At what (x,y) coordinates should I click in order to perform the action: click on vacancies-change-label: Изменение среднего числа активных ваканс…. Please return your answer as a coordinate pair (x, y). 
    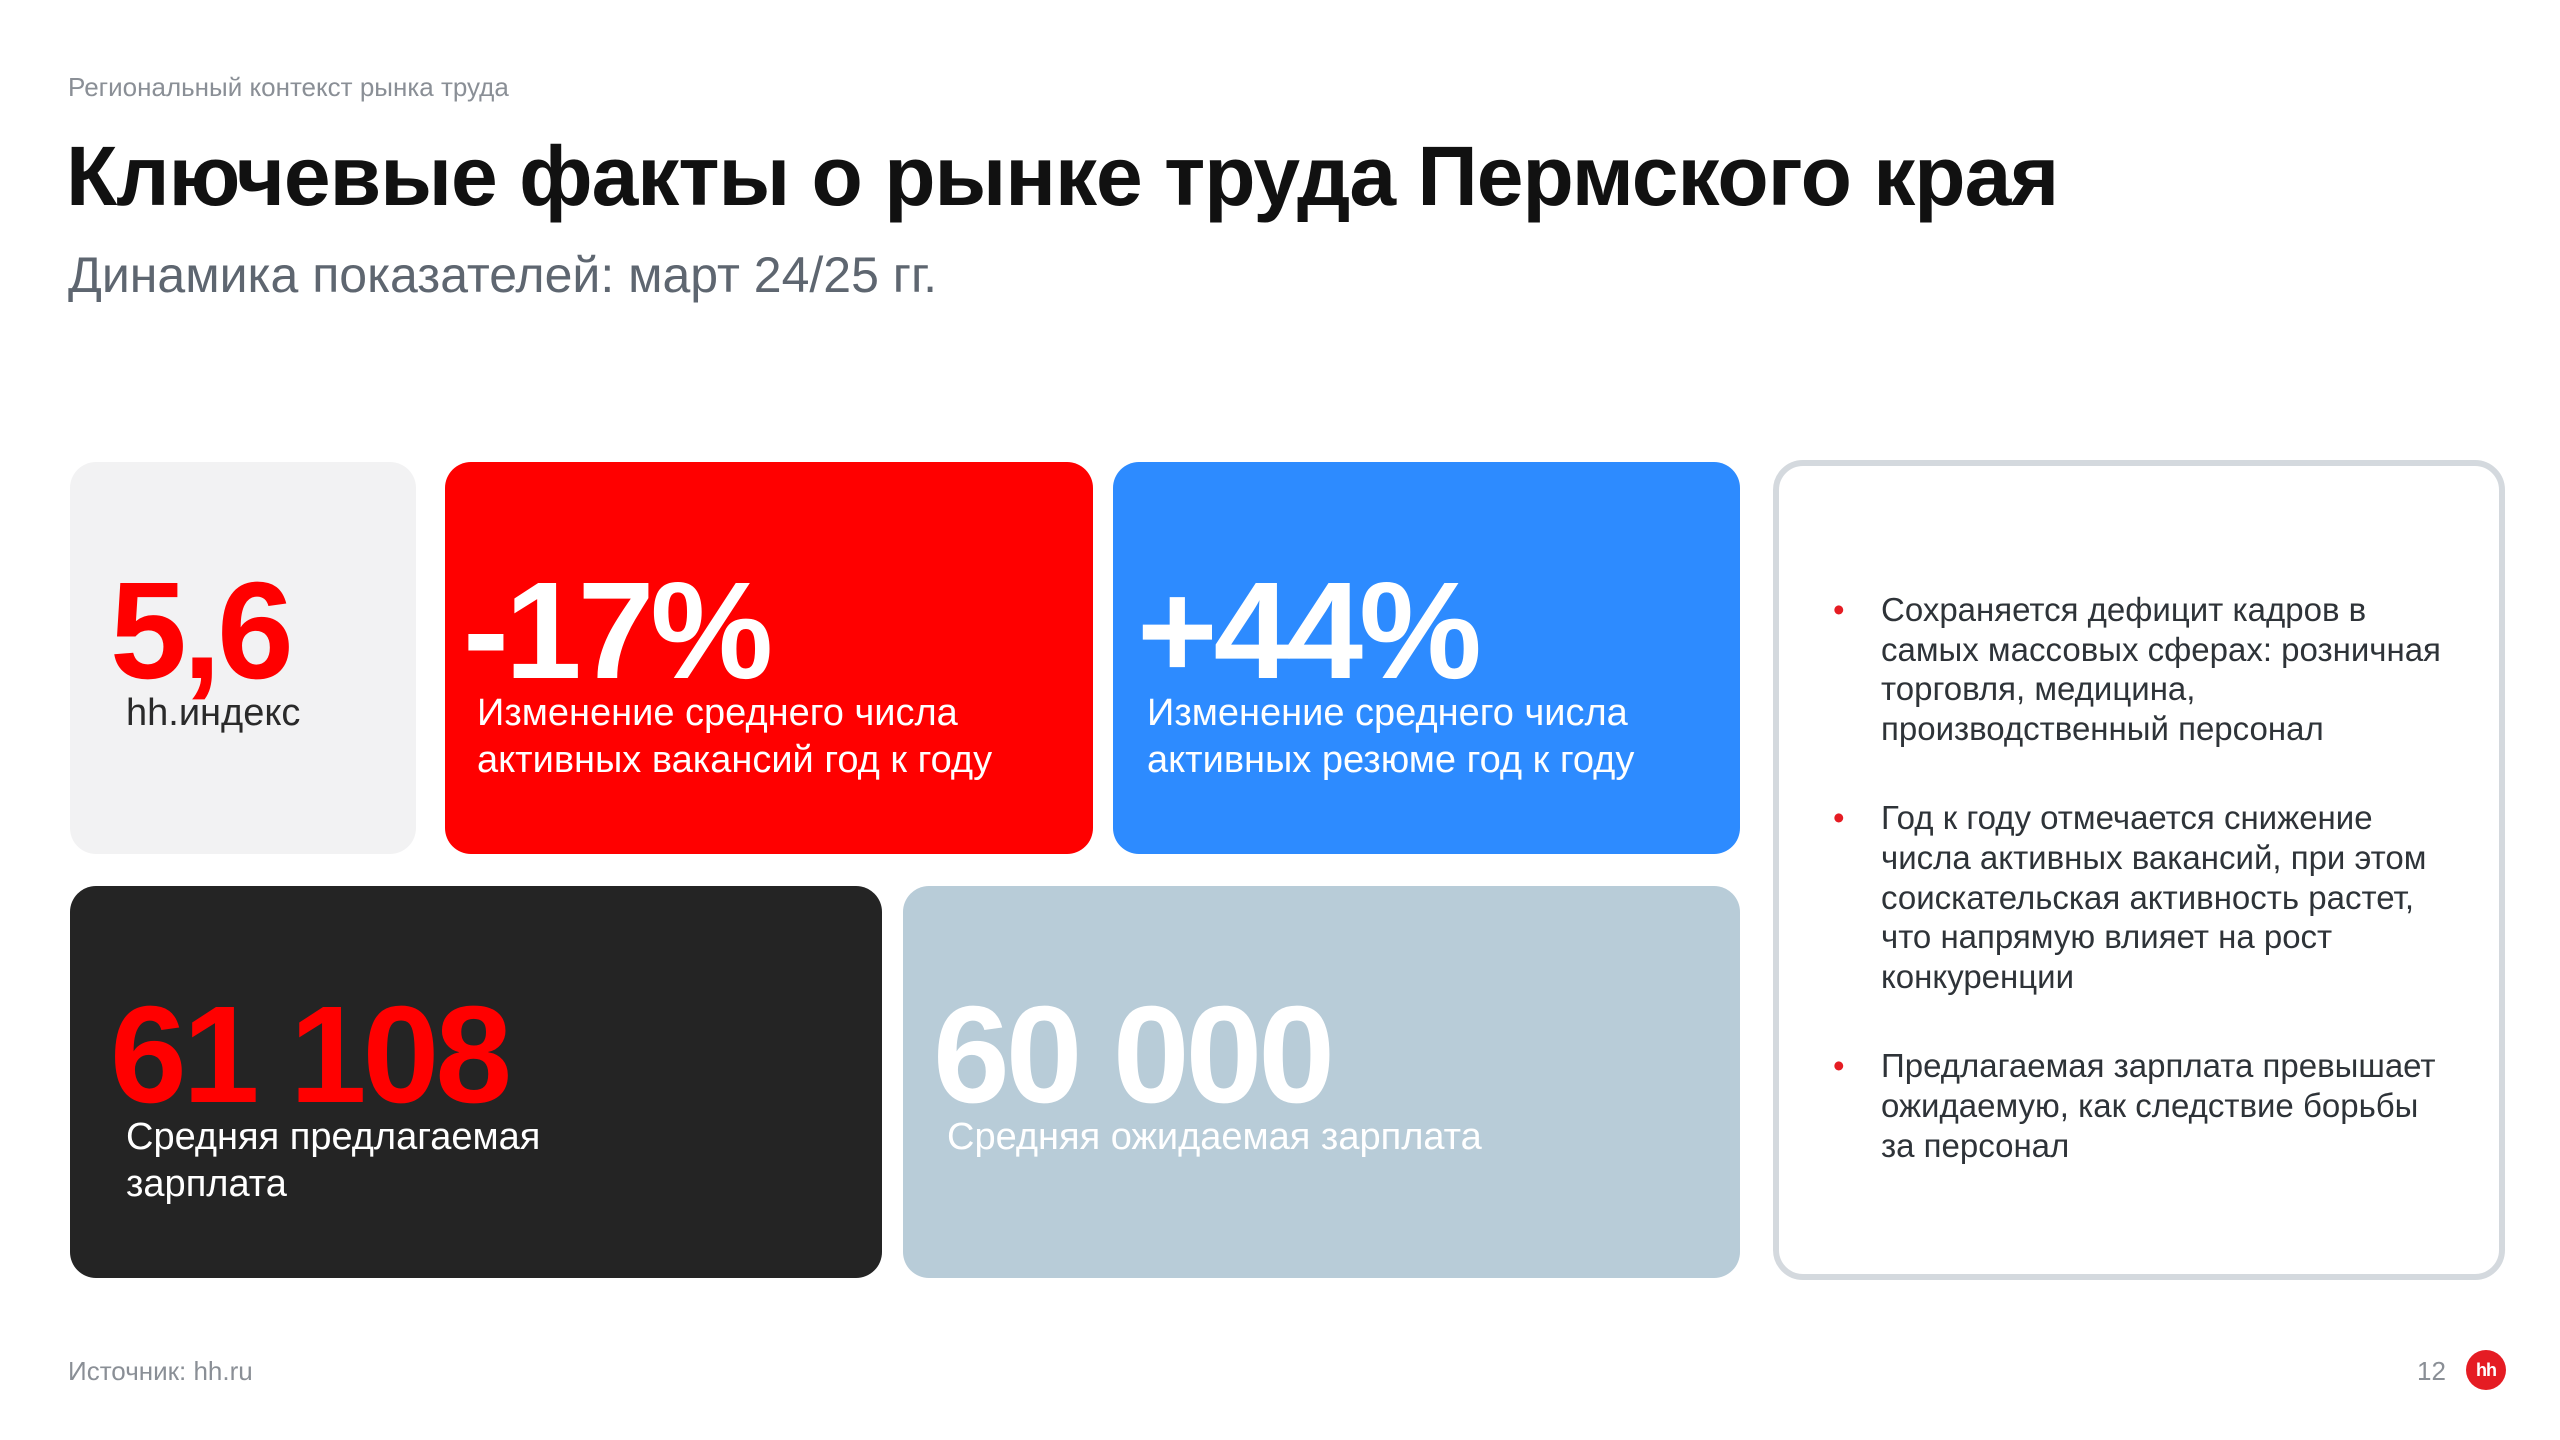
    Looking at the image, I should click on (735, 737).